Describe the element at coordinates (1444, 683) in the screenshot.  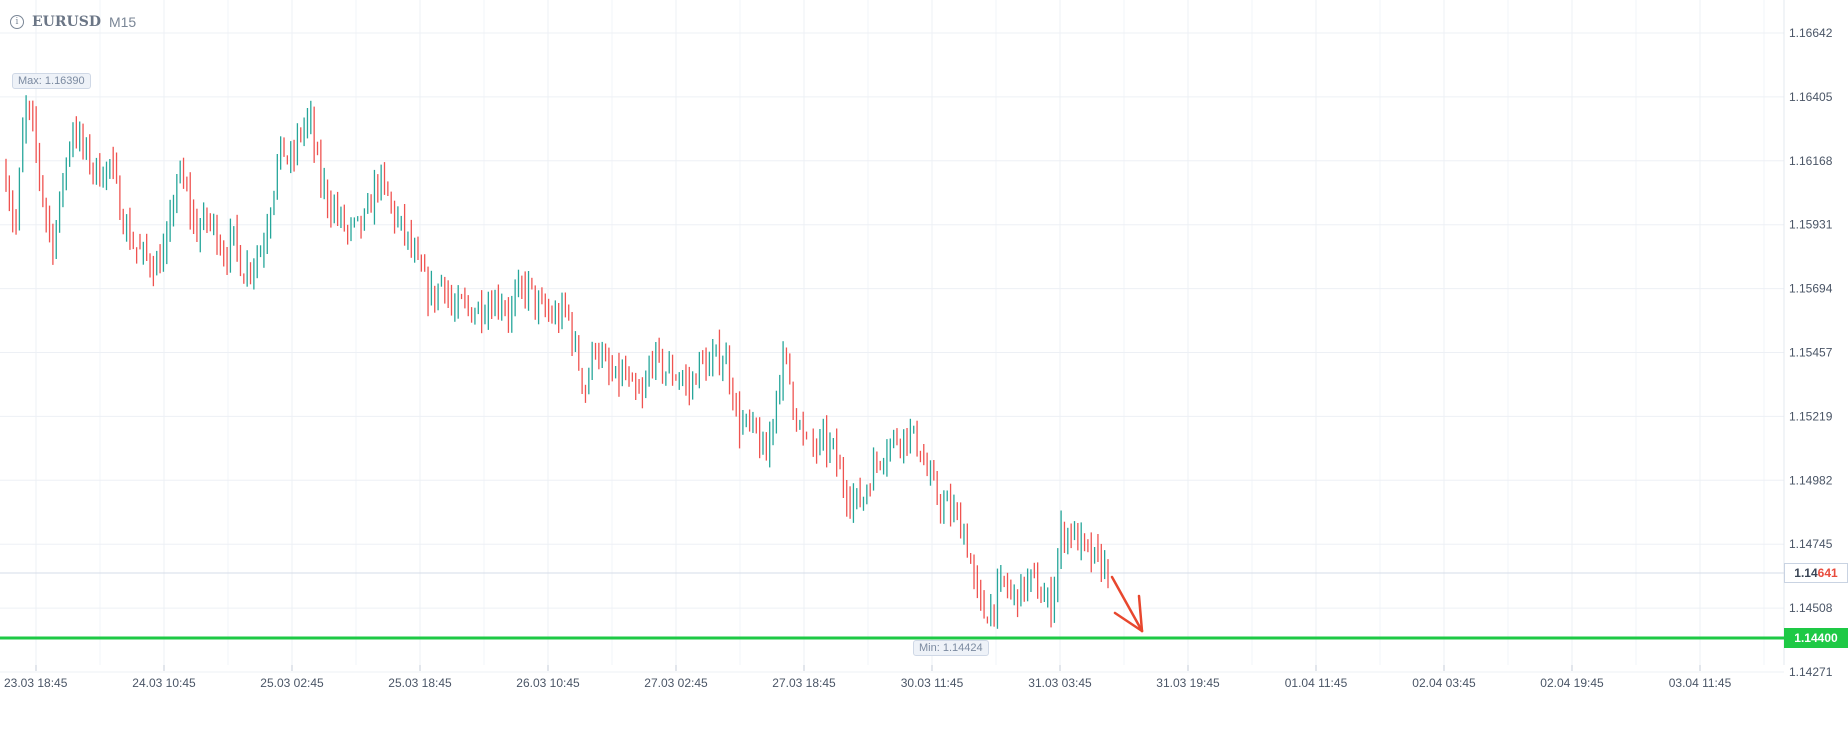
I see `time-tick-label: 02.04 03:45` at that location.